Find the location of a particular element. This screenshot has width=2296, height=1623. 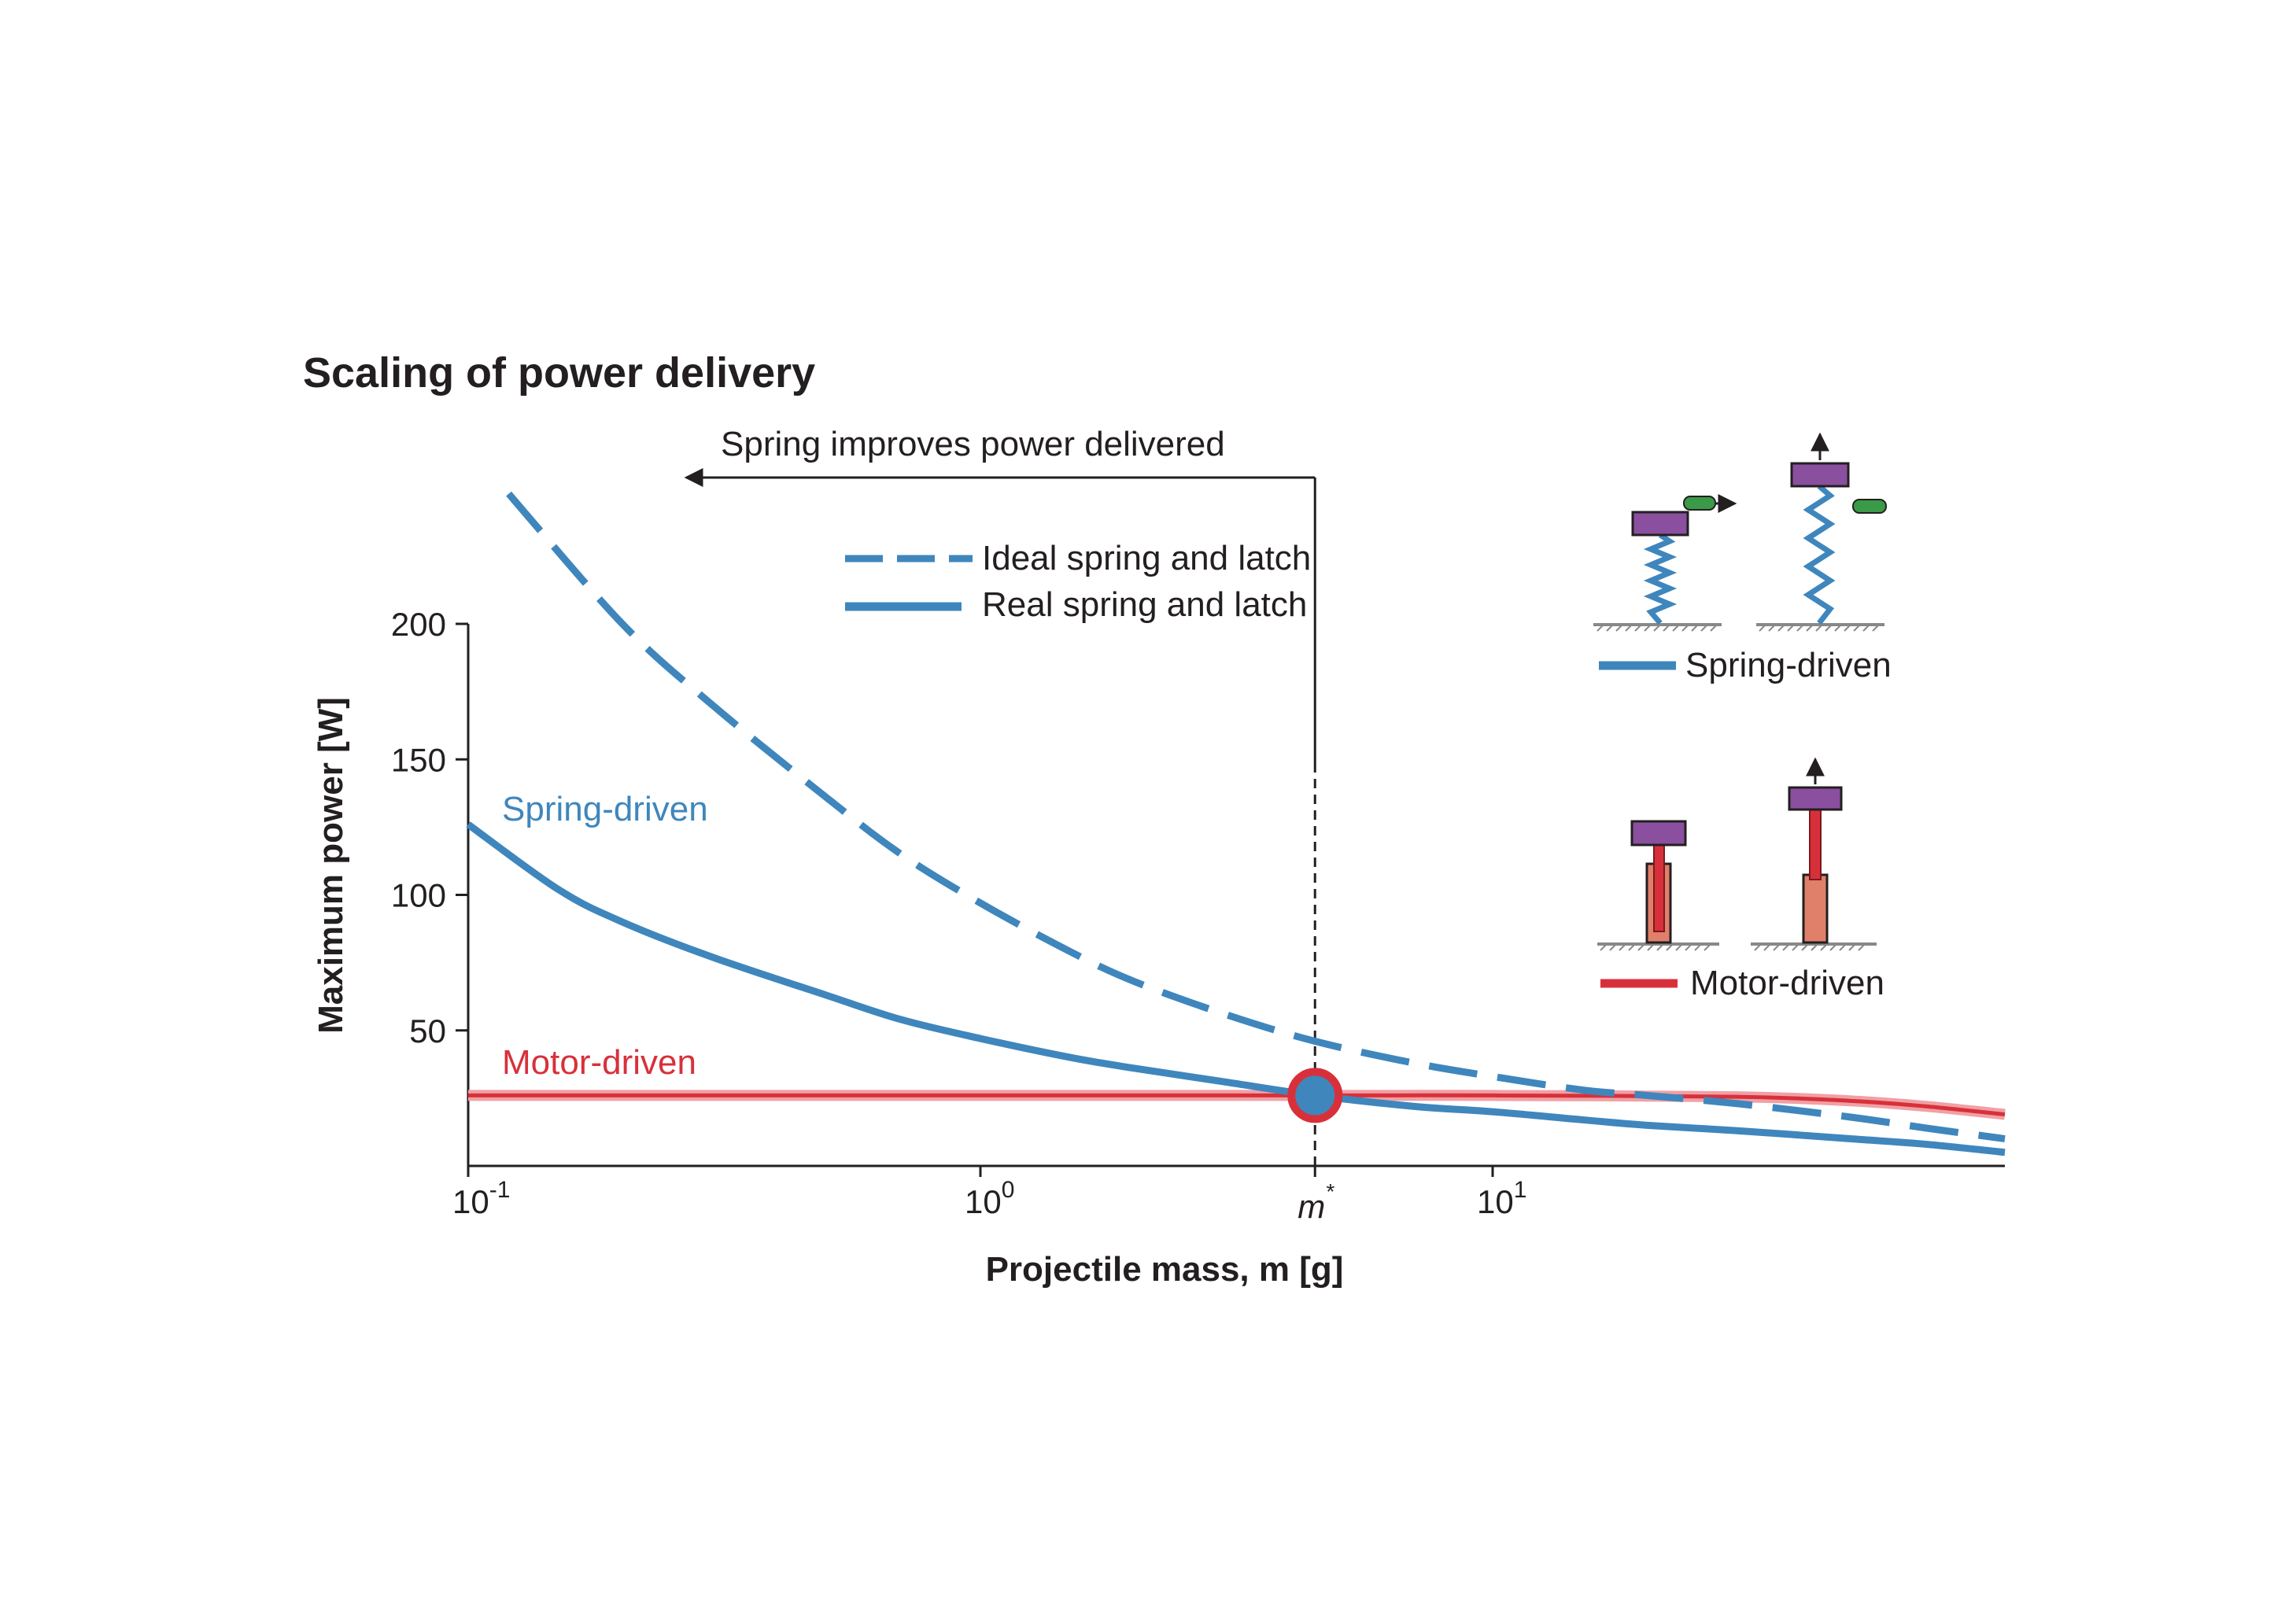

spring-compressed-diagram is located at coordinates (1665, 563).